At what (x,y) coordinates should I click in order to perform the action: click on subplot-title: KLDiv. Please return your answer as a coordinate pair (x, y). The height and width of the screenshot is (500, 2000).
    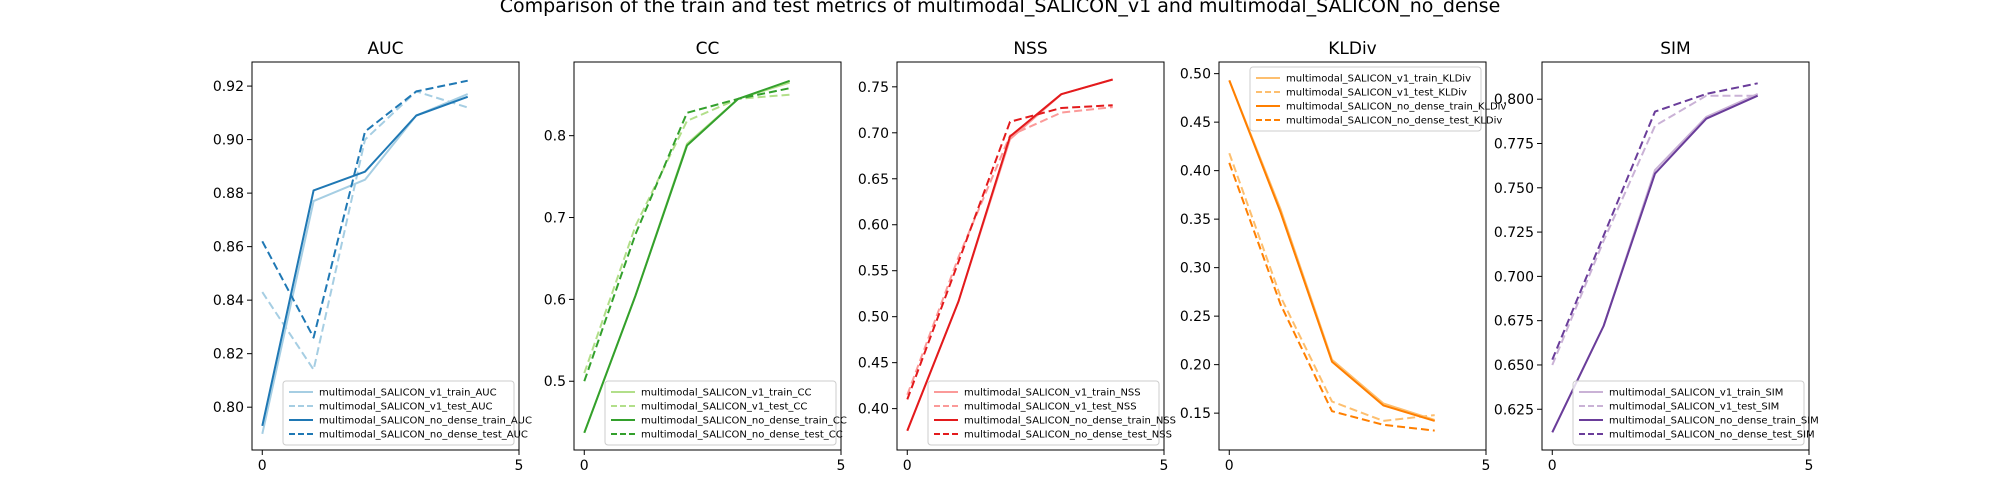
    Looking at the image, I should click on (1352, 49).